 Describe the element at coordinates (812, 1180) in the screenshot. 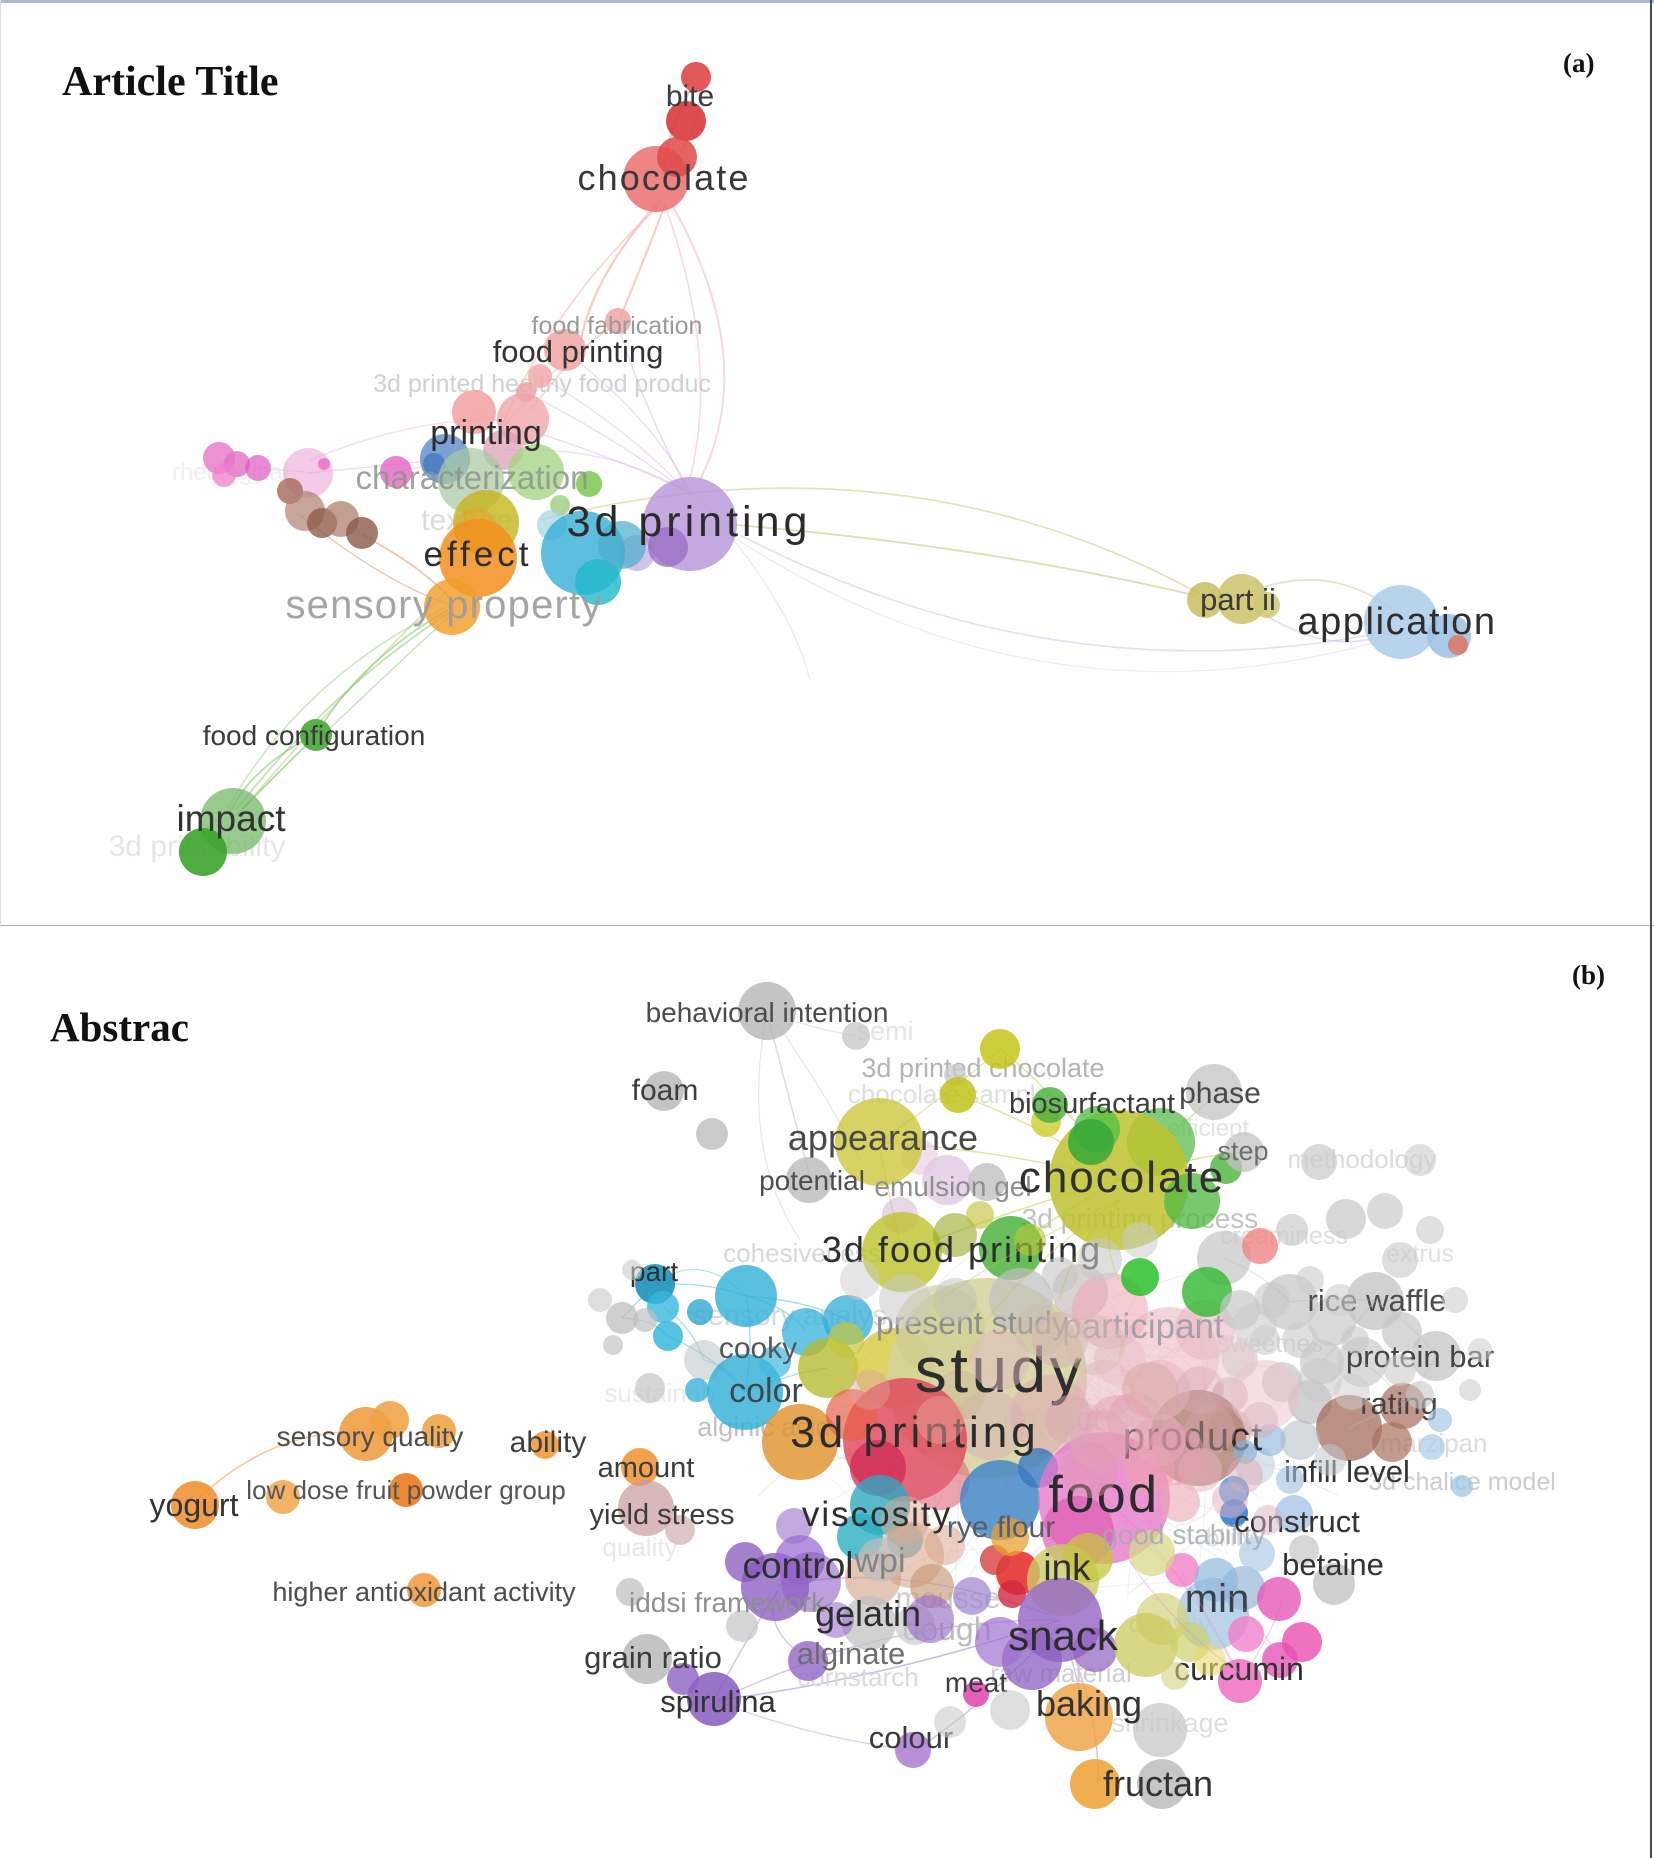

I see `svg-text: potential` at that location.